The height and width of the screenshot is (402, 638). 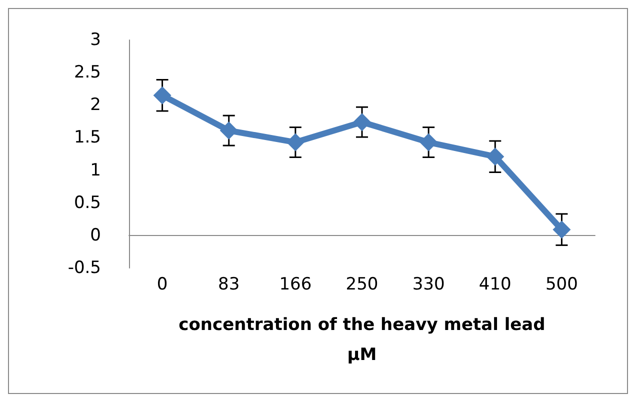 What do you see at coordinates (95, 105) in the screenshot?
I see `y-tick-label: 2` at bounding box center [95, 105].